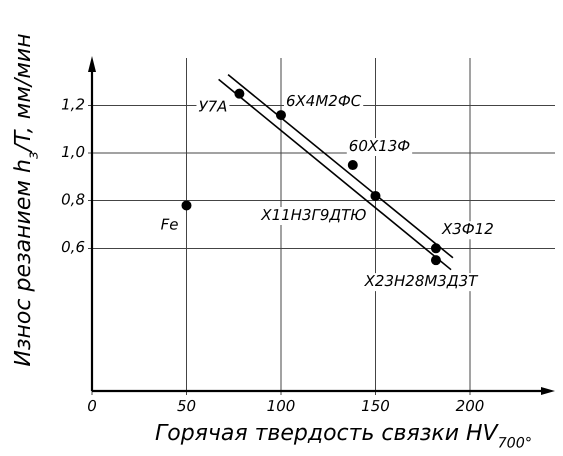 Image resolution: width=563 pixels, height=456 pixels. Describe the element at coordinates (92, 405) in the screenshot. I see `x-tick-label: 0` at that location.